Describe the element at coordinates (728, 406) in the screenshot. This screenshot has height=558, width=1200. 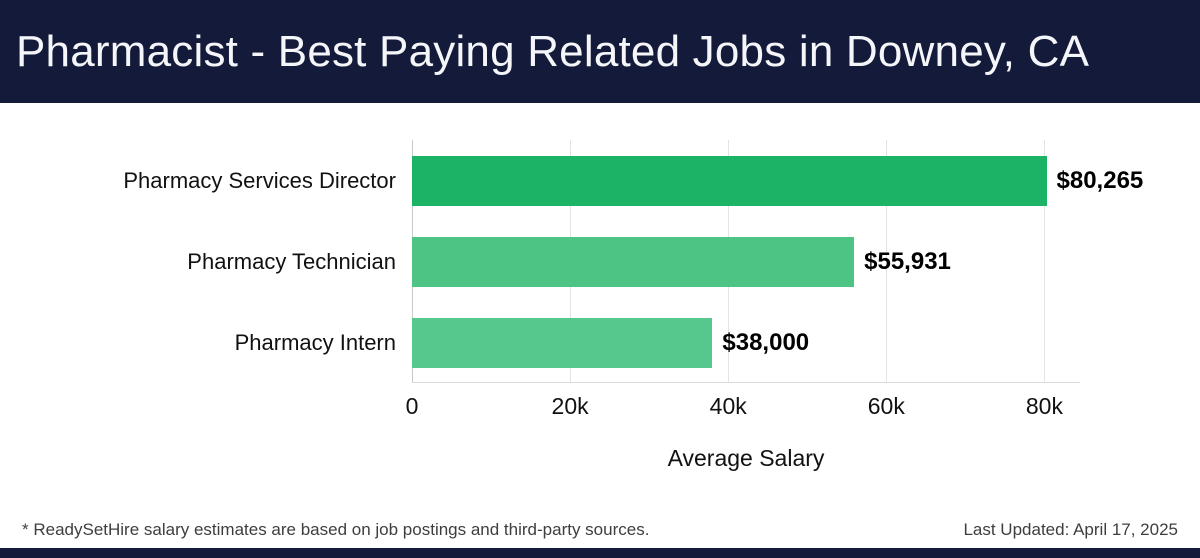
I see `x-axis-tick: 40k` at that location.